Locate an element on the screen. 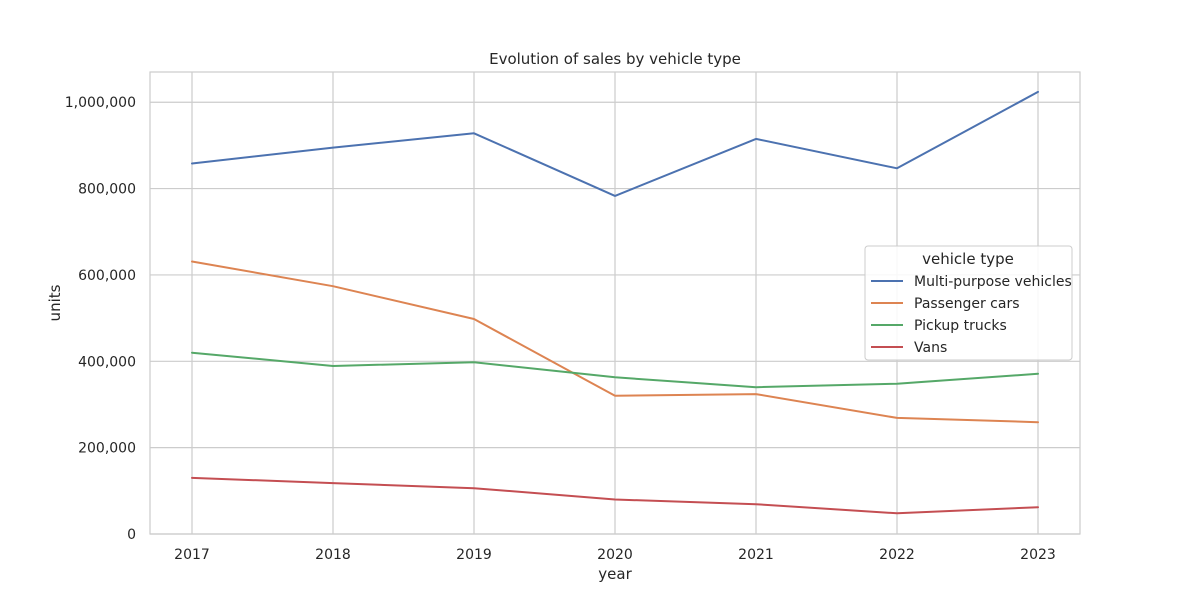 This screenshot has height=600, width=1200. x-axis-ticks: 2017 2018 2019 2020 2021 2022 2023 is located at coordinates (615, 555).